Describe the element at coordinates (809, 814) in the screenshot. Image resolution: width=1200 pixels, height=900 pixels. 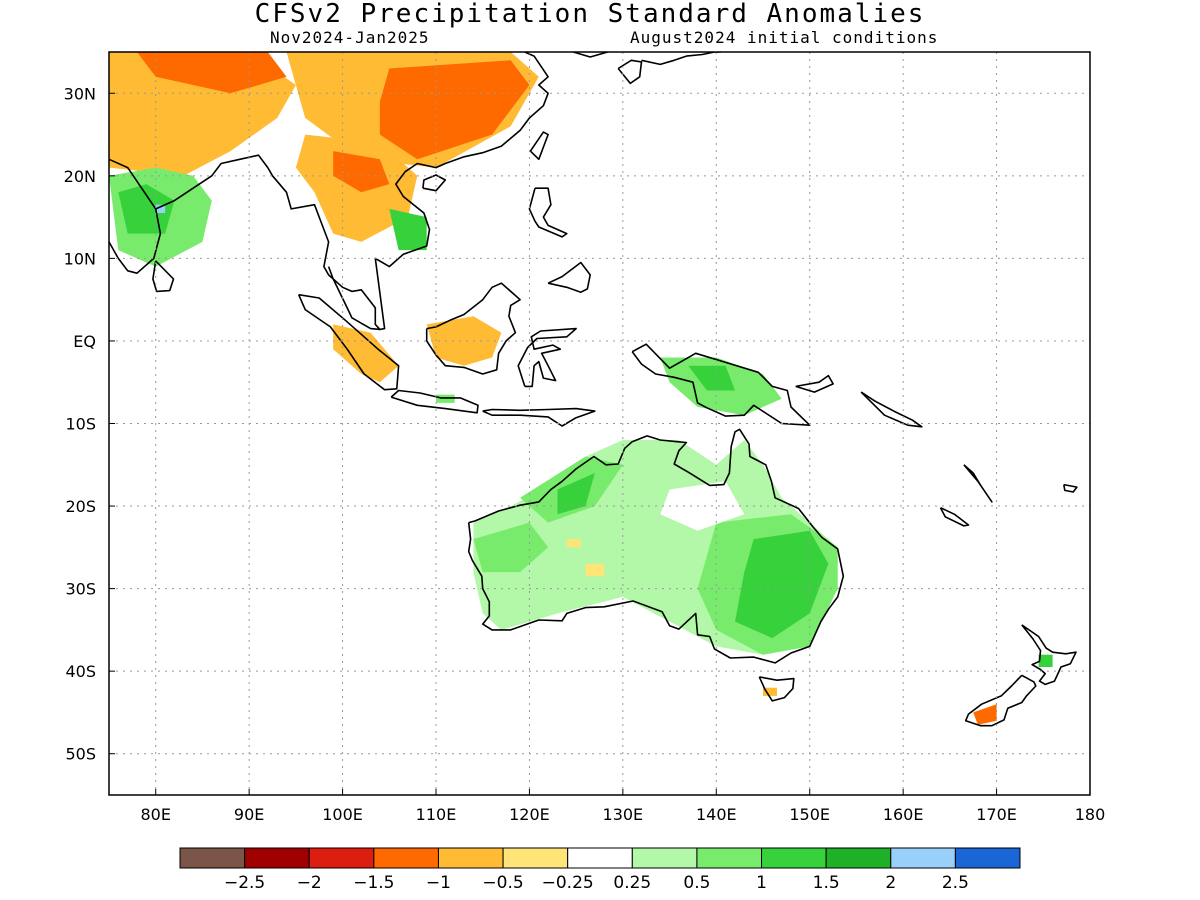
I see `lon-tick-label: 150E` at that location.